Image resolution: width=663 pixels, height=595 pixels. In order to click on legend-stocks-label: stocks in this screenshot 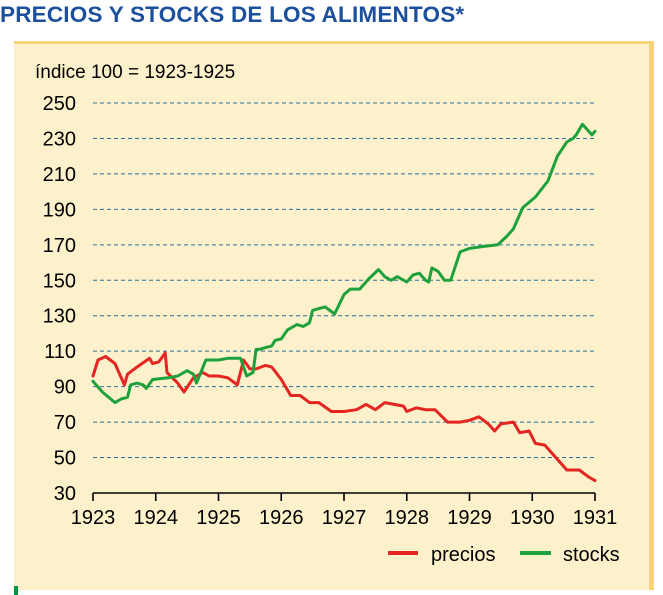, I will do `click(591, 555)`.